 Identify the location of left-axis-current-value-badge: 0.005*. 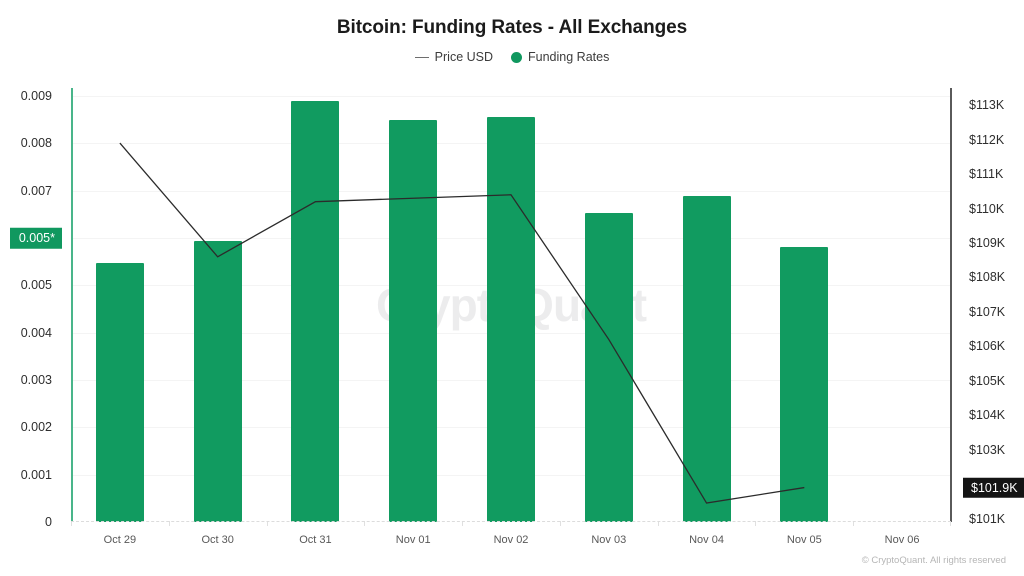
(35, 238).